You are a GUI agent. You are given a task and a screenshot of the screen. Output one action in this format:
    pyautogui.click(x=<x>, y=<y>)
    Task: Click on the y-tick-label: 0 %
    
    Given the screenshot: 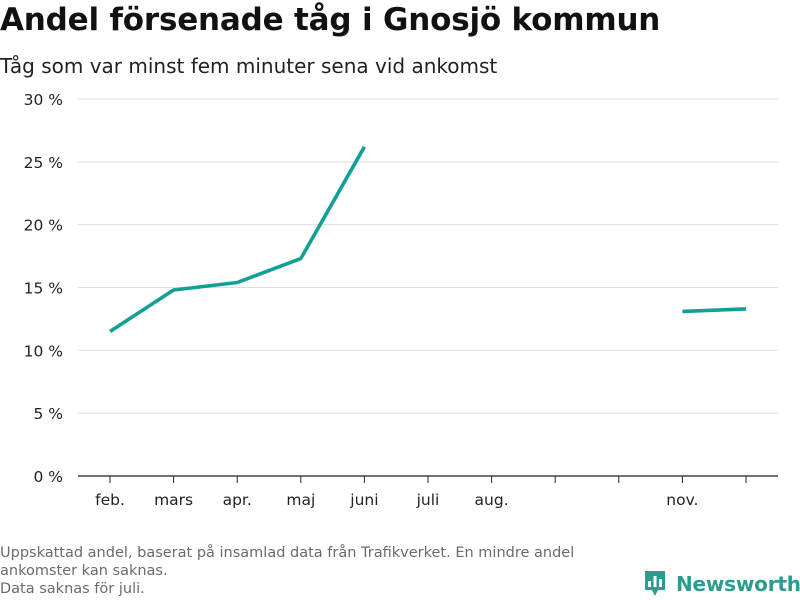 What is the action you would take?
    pyautogui.click(x=48, y=477)
    